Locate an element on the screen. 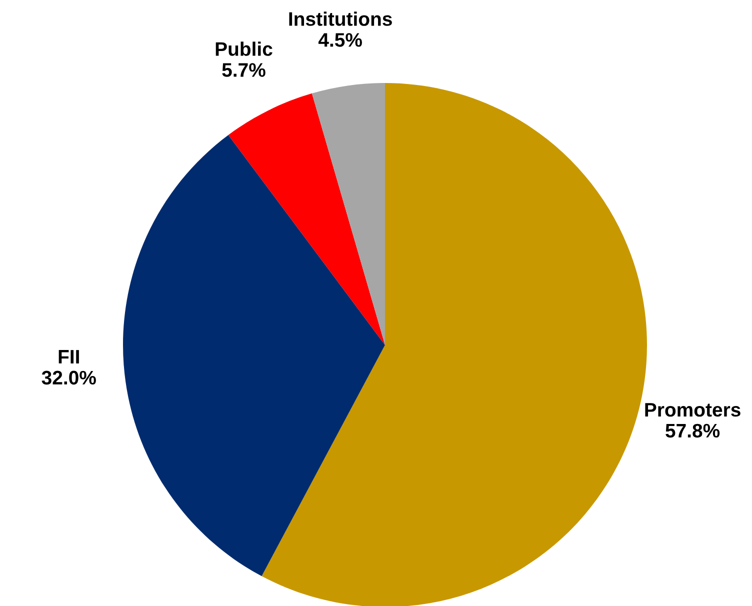 This screenshot has height=606, width=752. data-label: 4.5% is located at coordinates (340, 40).